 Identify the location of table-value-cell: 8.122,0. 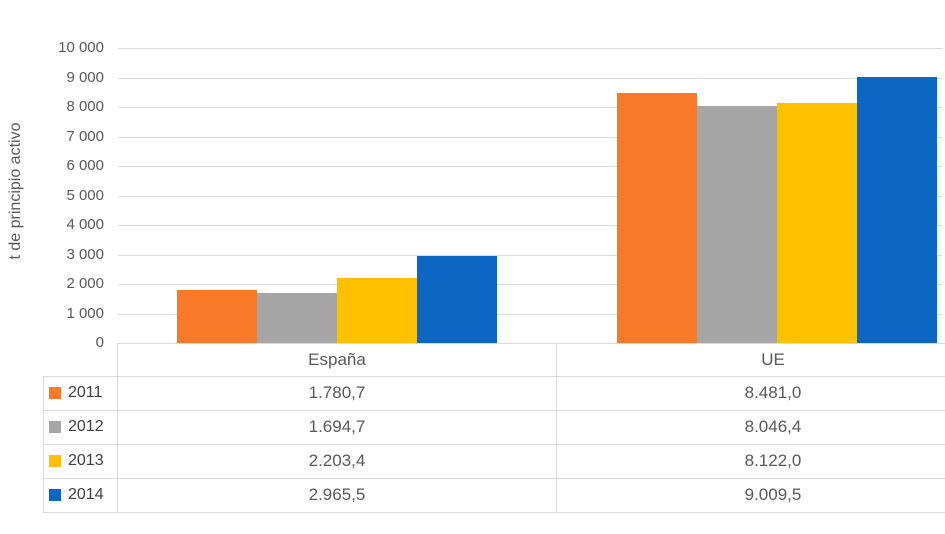
(773, 460).